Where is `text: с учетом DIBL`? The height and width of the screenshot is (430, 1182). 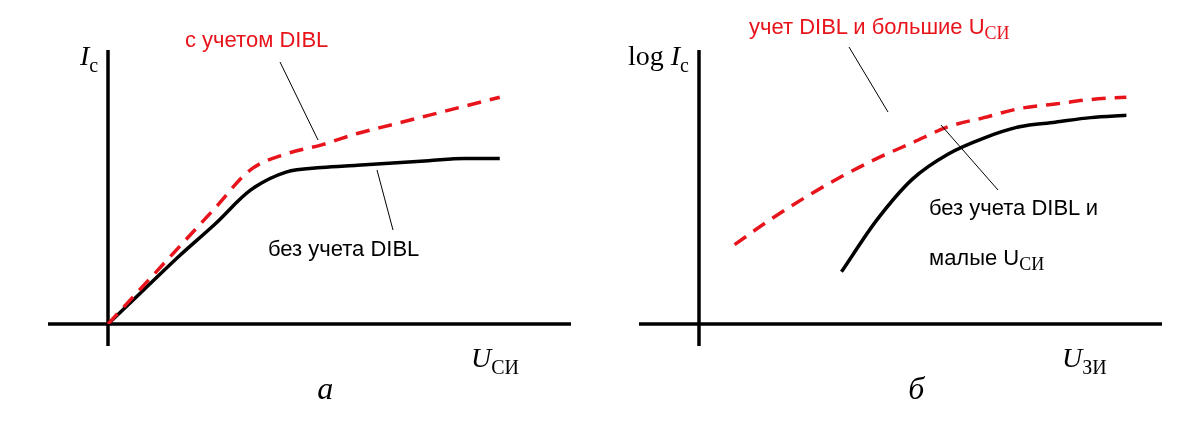
text: с учетом DIBL is located at coordinates (257, 40).